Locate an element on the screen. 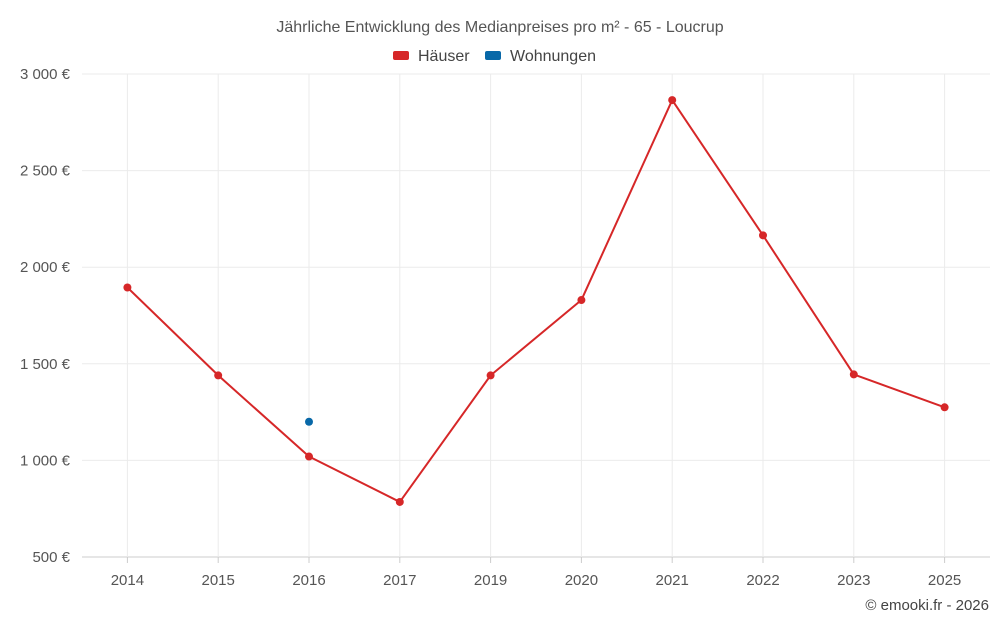 This screenshot has height=625, width=1000. x-tick-label: 2023 is located at coordinates (853, 580).